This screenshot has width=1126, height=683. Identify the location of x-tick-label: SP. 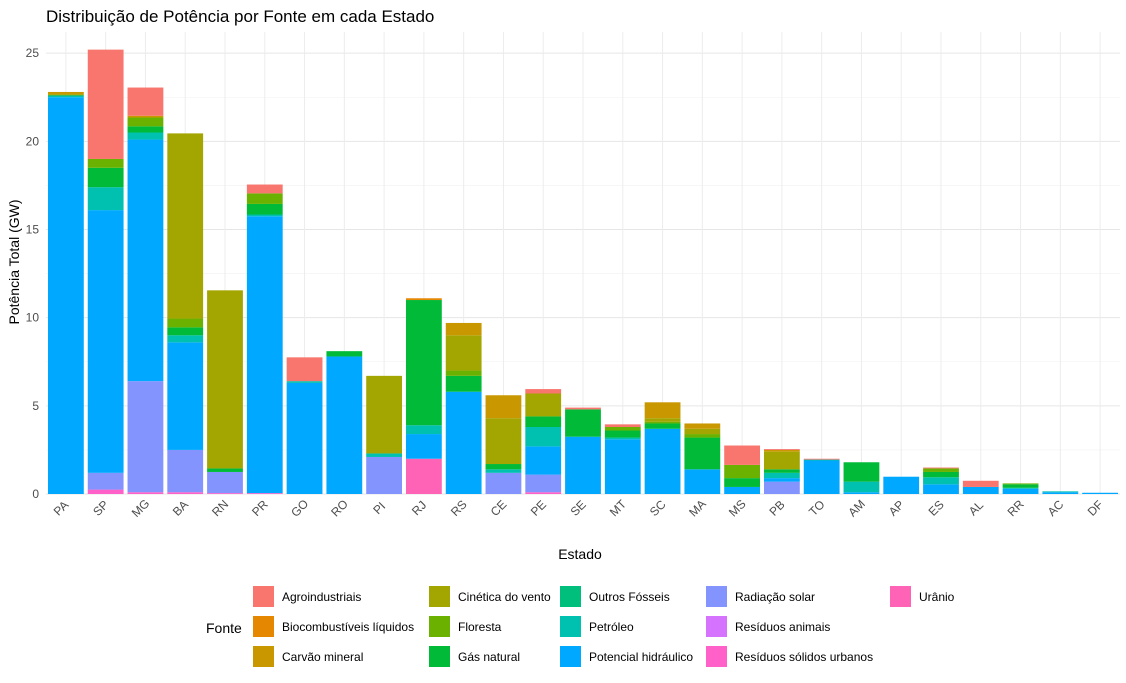
(100, 508).